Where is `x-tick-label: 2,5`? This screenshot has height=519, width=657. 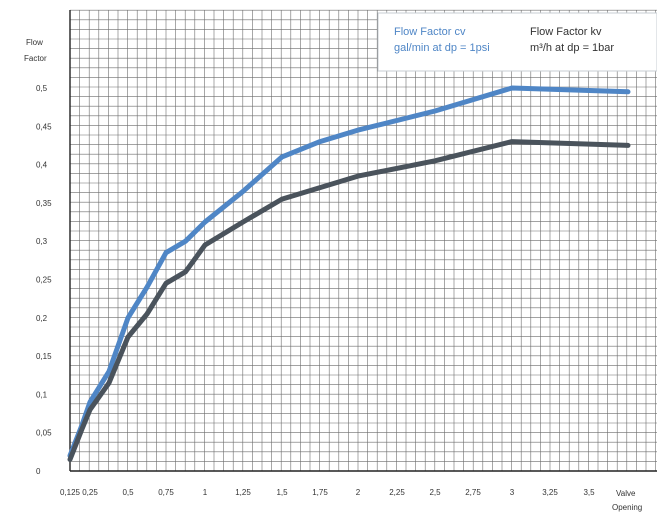
x-tick-label: 2,5 is located at coordinates (435, 492).